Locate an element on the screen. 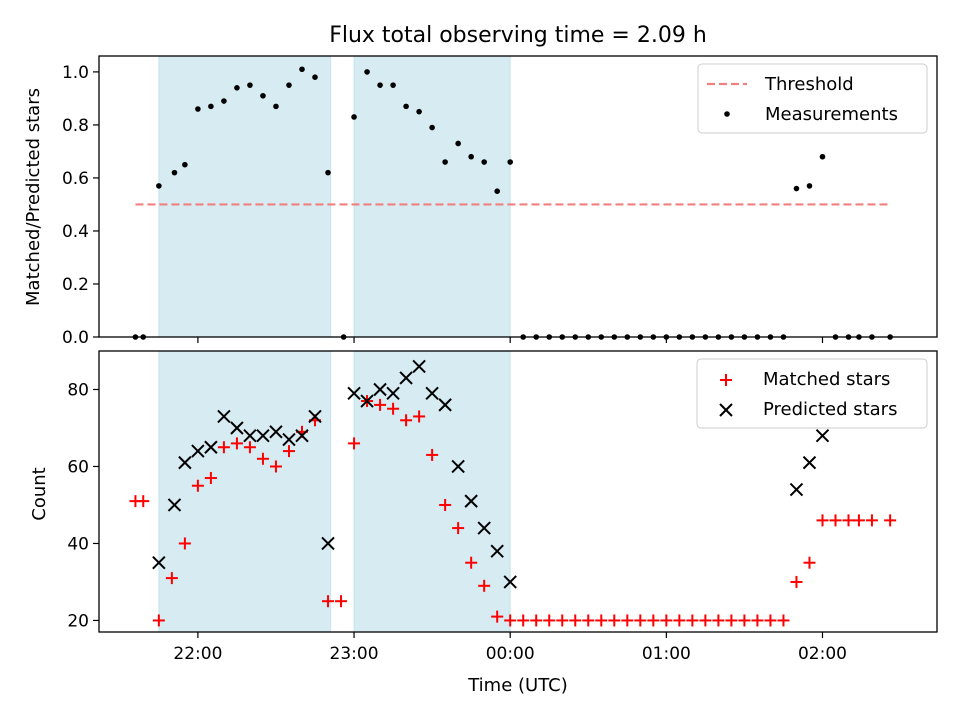 The height and width of the screenshot is (720, 960). x-axis-label: Time (UTC) is located at coordinates (517, 685).